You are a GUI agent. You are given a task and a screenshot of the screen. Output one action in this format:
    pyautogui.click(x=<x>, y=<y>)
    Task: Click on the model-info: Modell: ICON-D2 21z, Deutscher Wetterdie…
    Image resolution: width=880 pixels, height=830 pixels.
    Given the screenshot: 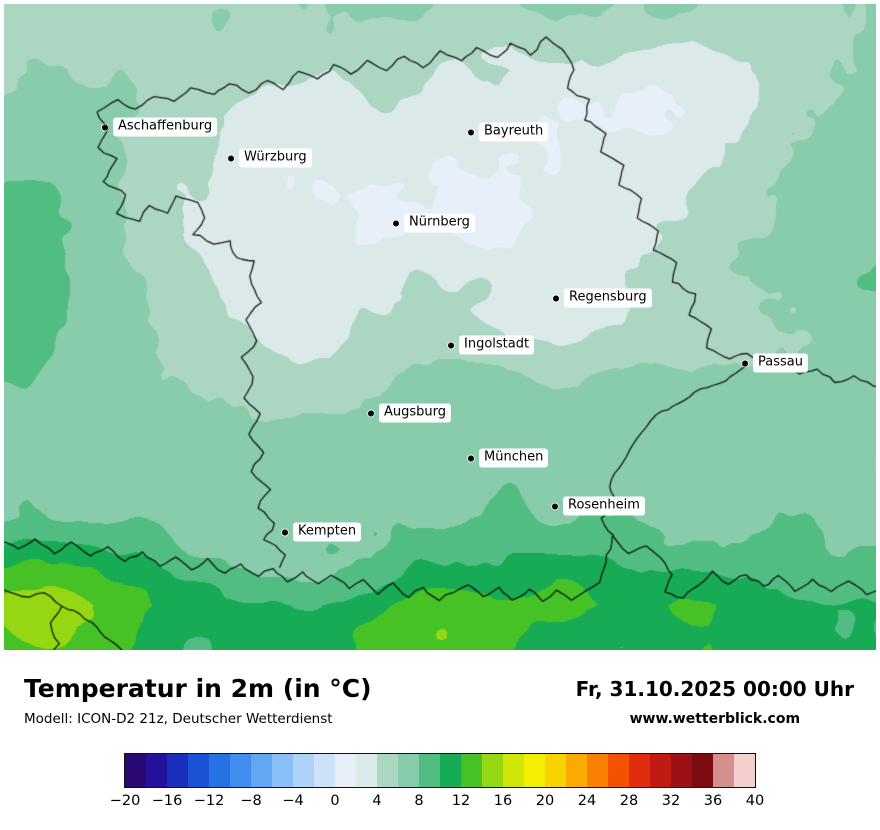 What is the action you would take?
    pyautogui.click(x=178, y=719)
    